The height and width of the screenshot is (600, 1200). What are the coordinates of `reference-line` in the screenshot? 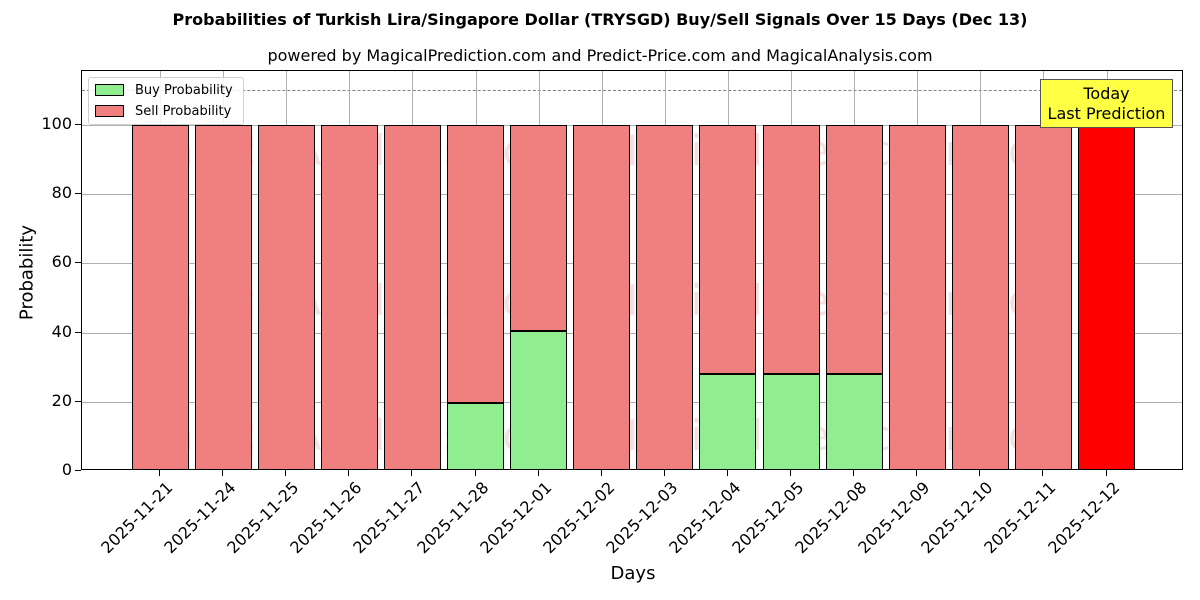 It's located at (632, 91).